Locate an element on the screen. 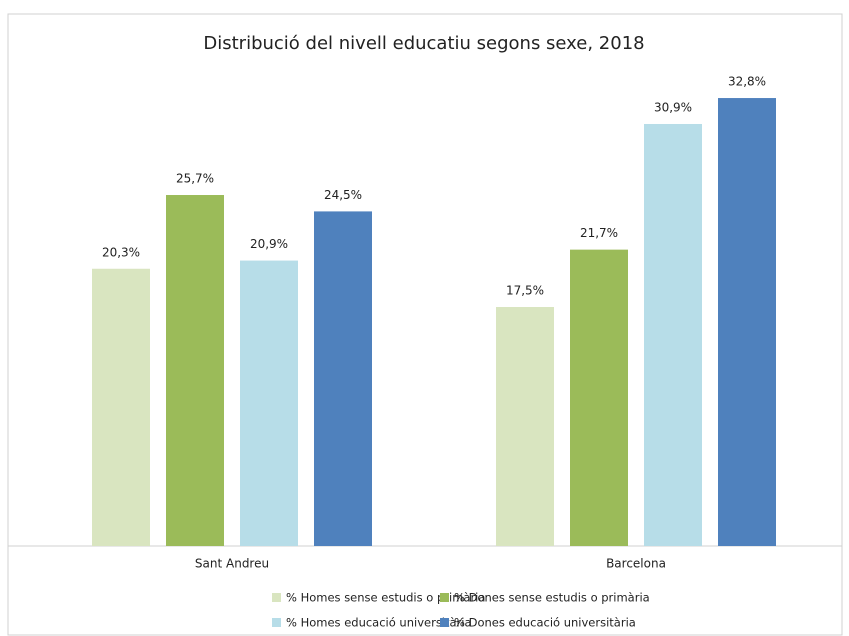 This screenshot has height=636, width=849. legend-label: % Homes educació universitària is located at coordinates (379, 623).